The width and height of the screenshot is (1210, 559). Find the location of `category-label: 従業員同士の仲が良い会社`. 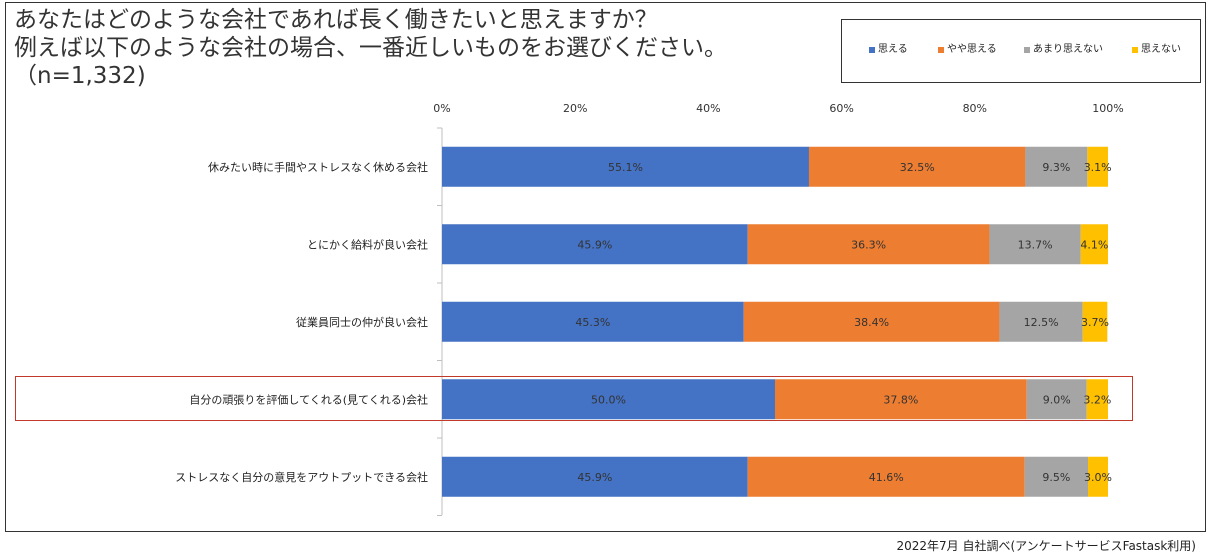

category-label: 従業員同士の仲が良い会社 is located at coordinates (362, 322).